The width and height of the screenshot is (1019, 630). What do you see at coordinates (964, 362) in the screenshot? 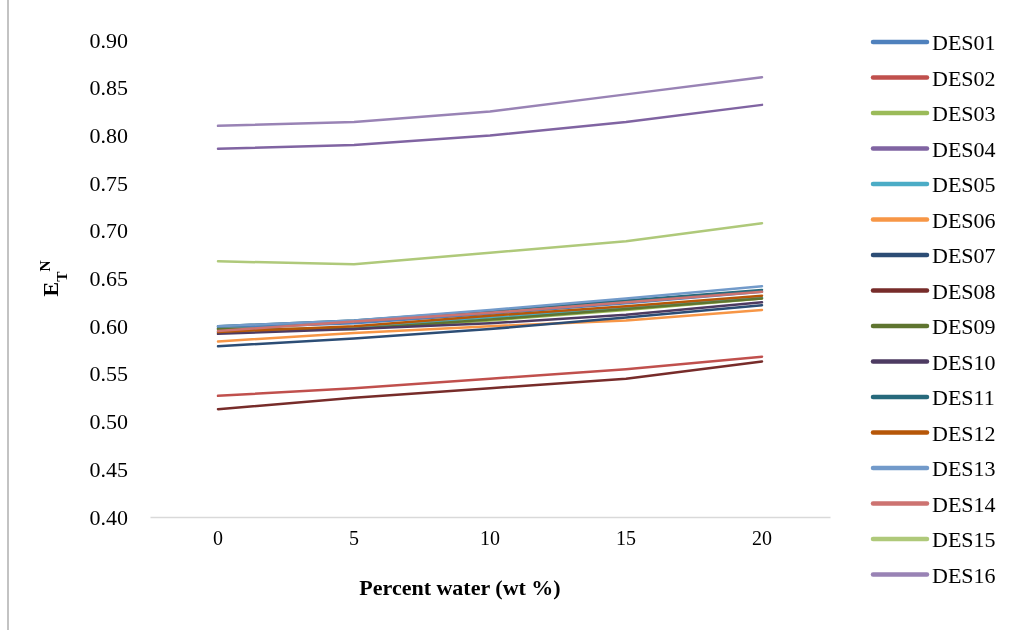
I see `legend-label: DES10` at bounding box center [964, 362].